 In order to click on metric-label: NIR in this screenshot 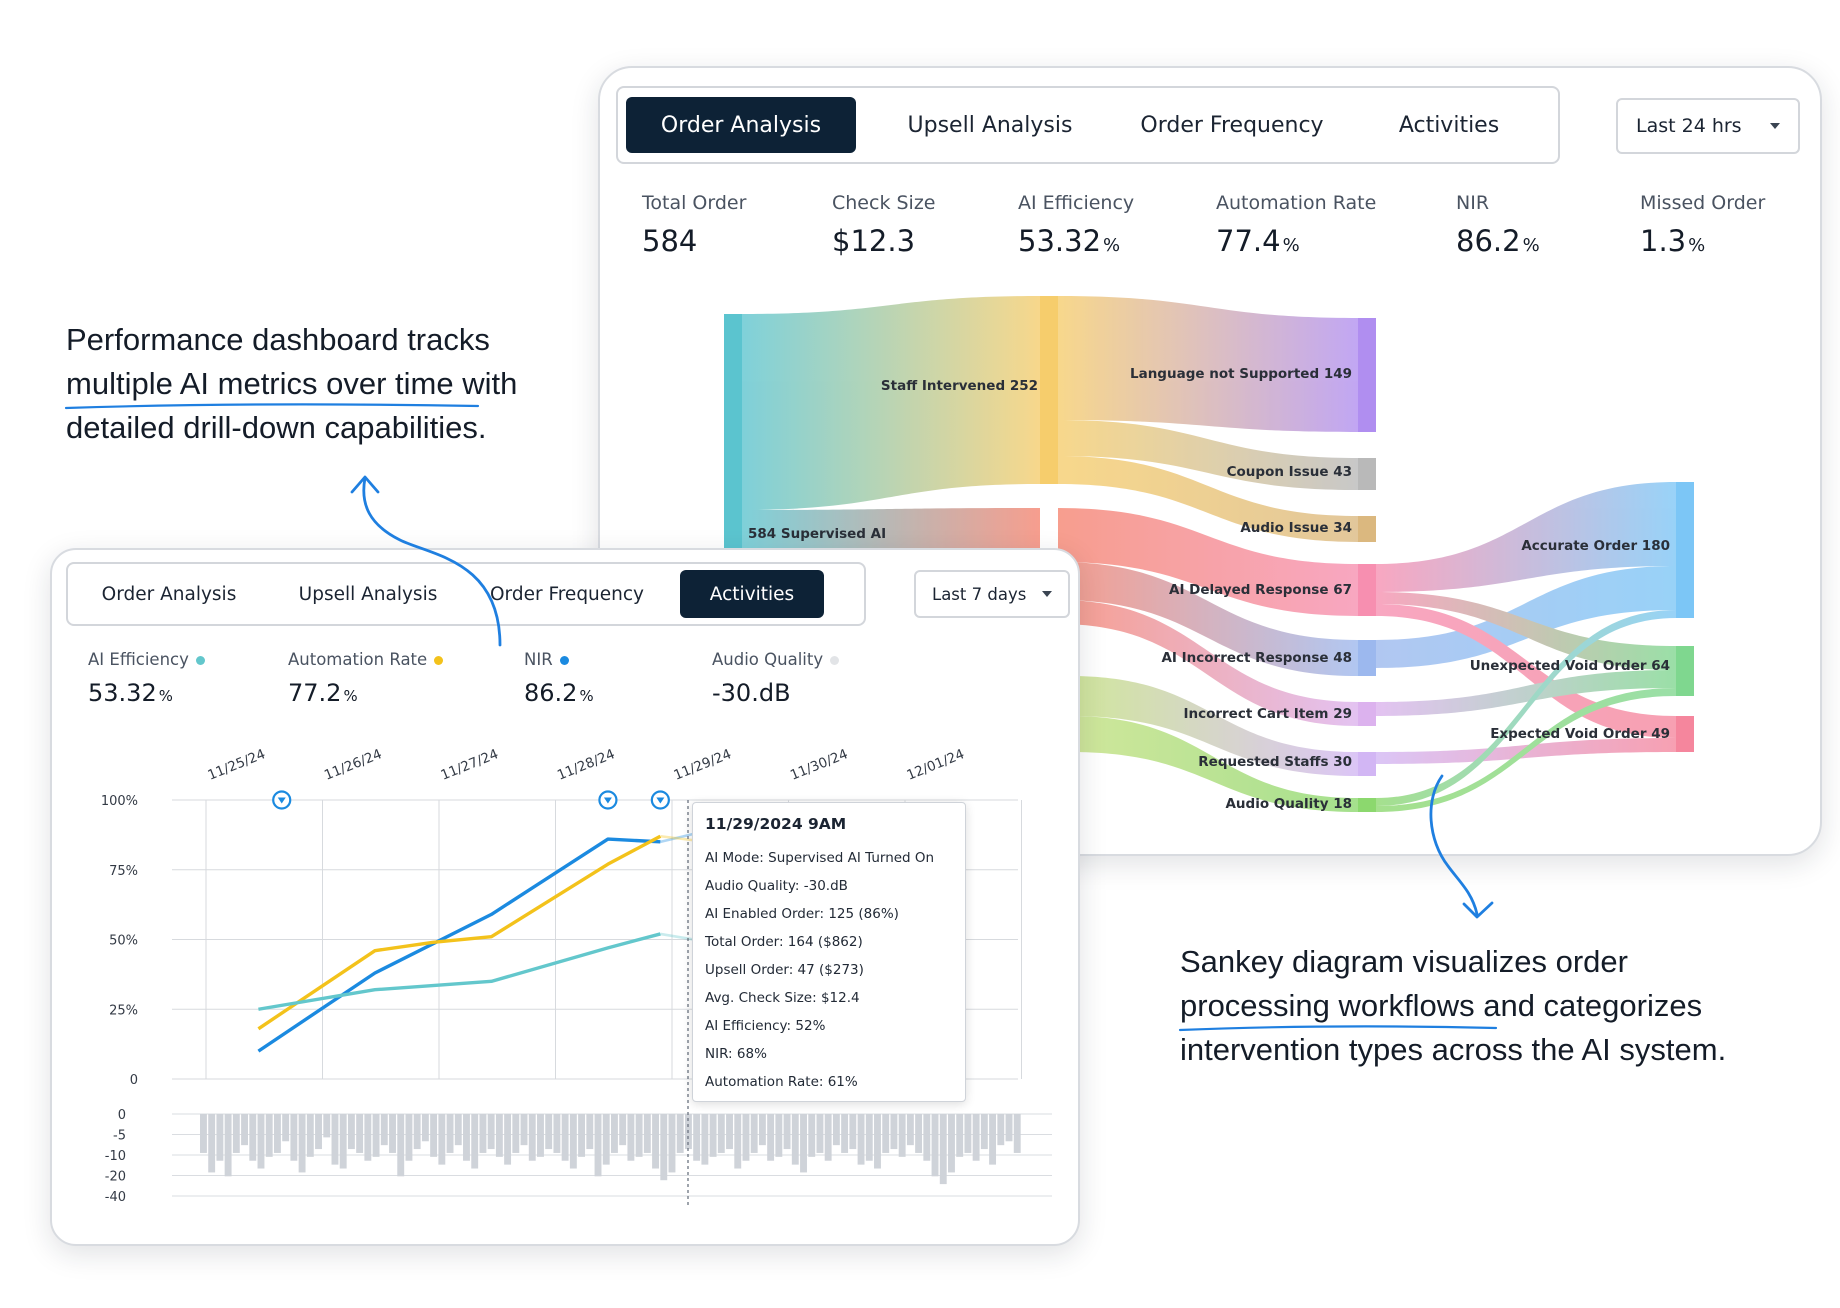, I will do `click(1473, 203)`.